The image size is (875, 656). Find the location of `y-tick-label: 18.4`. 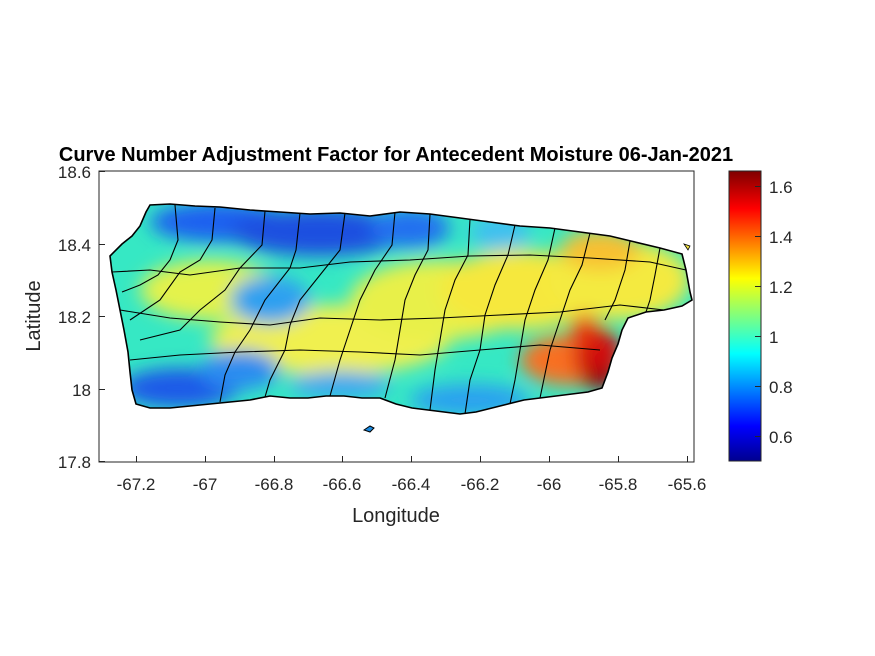

y-tick-label: 18.4 is located at coordinates (74, 245).